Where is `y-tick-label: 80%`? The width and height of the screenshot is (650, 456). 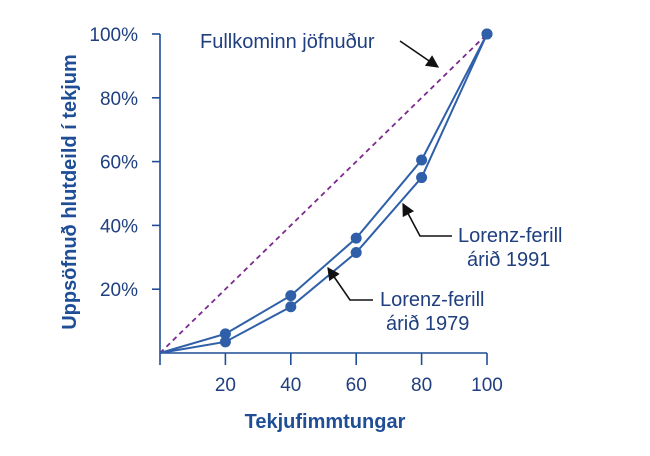
y-tick-label: 80% is located at coordinates (119, 99).